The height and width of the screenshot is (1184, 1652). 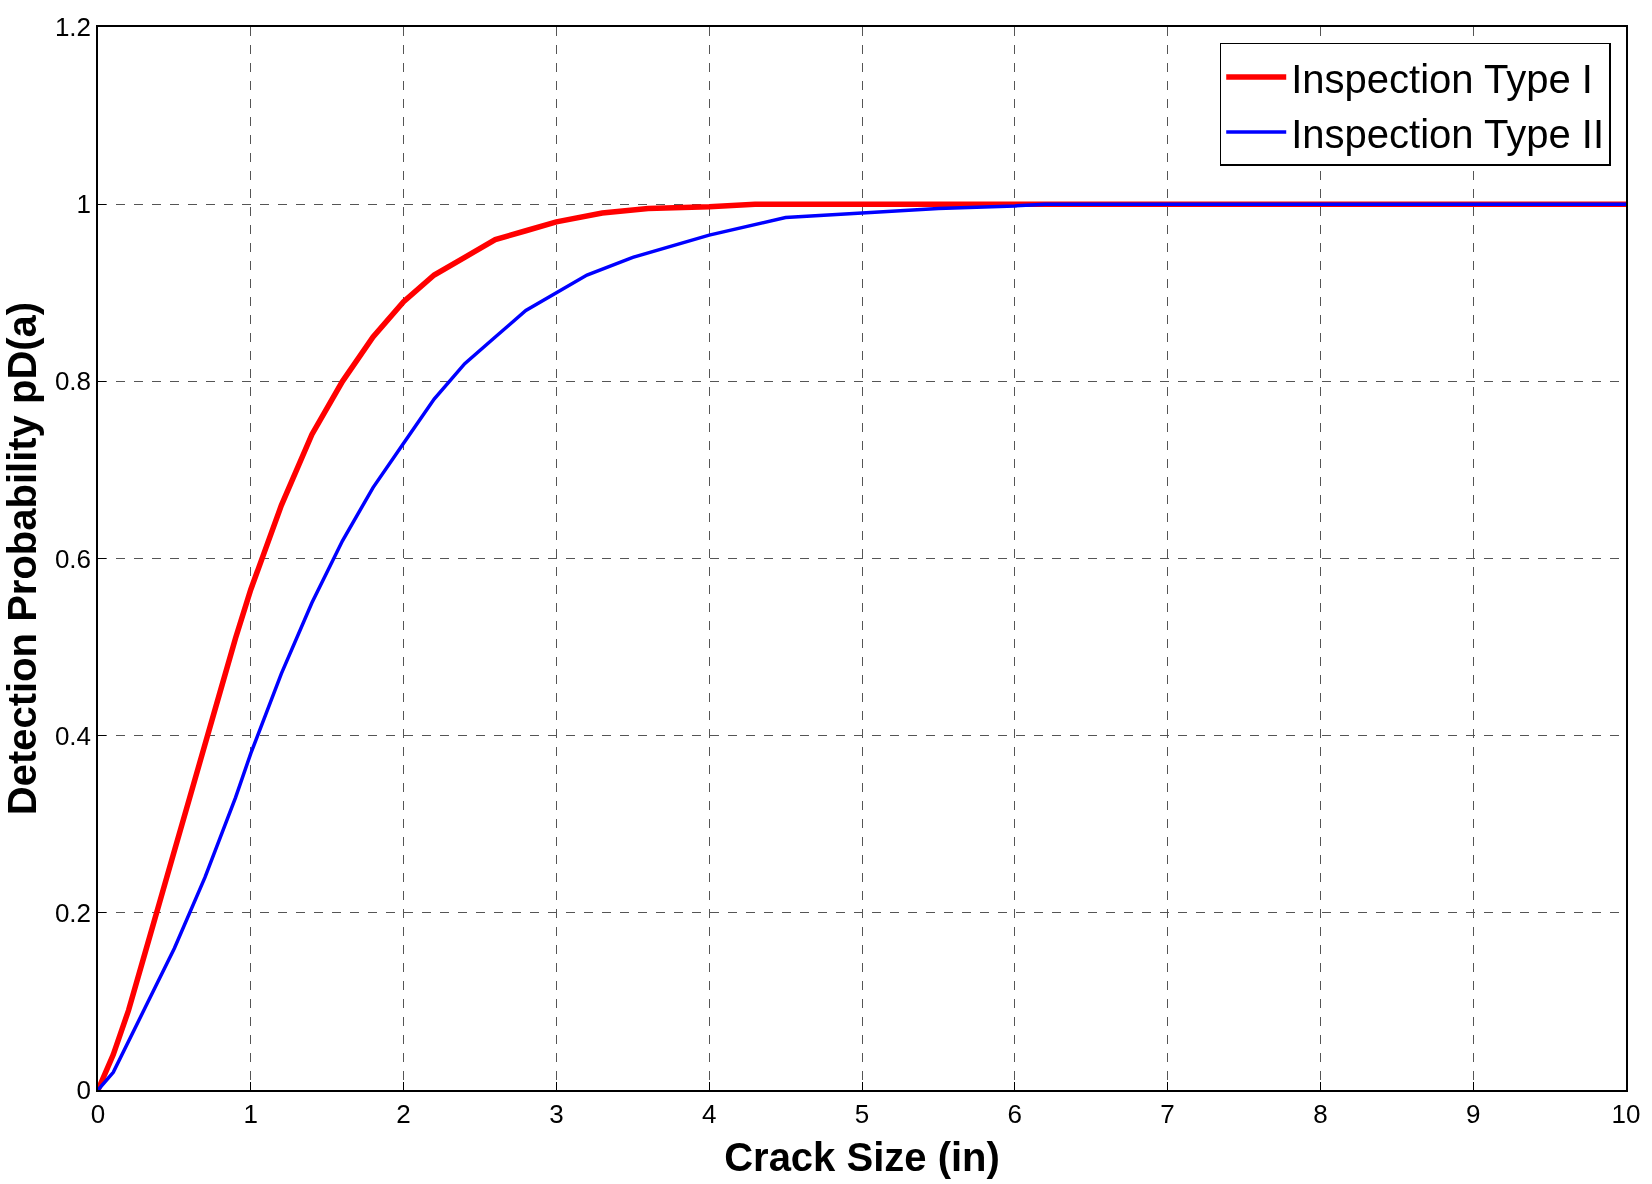 What do you see at coordinates (709, 1113) in the screenshot?
I see `x-tick-label: 4` at bounding box center [709, 1113].